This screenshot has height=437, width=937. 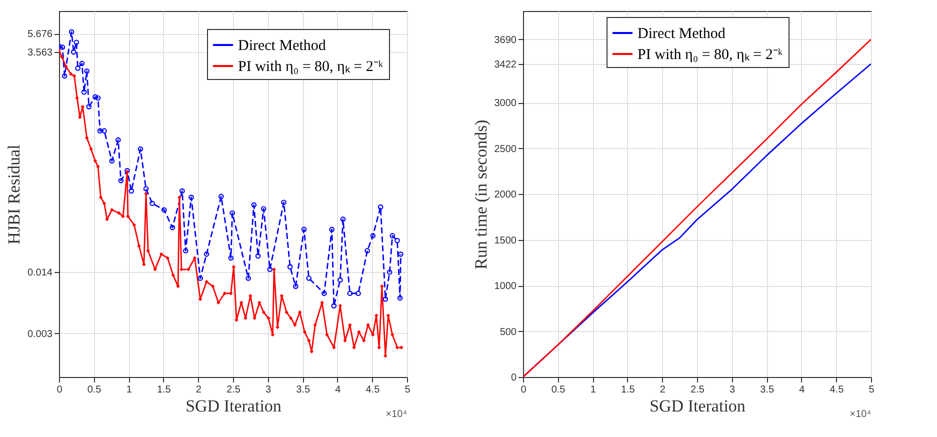 I want to click on y-tick-label: 3690, so click(x=505, y=40).